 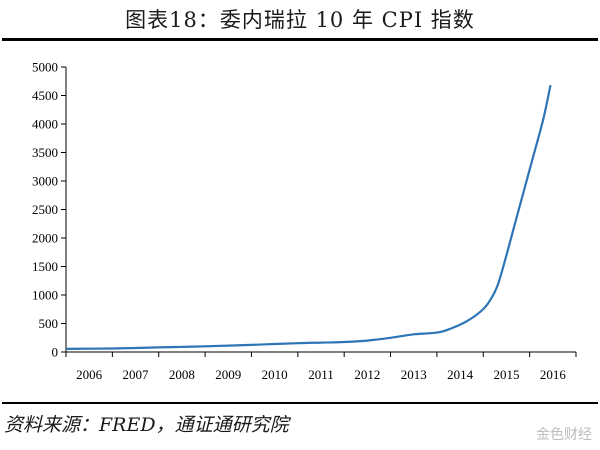 What do you see at coordinates (300, 403) in the screenshot?
I see `source-divider` at bounding box center [300, 403].